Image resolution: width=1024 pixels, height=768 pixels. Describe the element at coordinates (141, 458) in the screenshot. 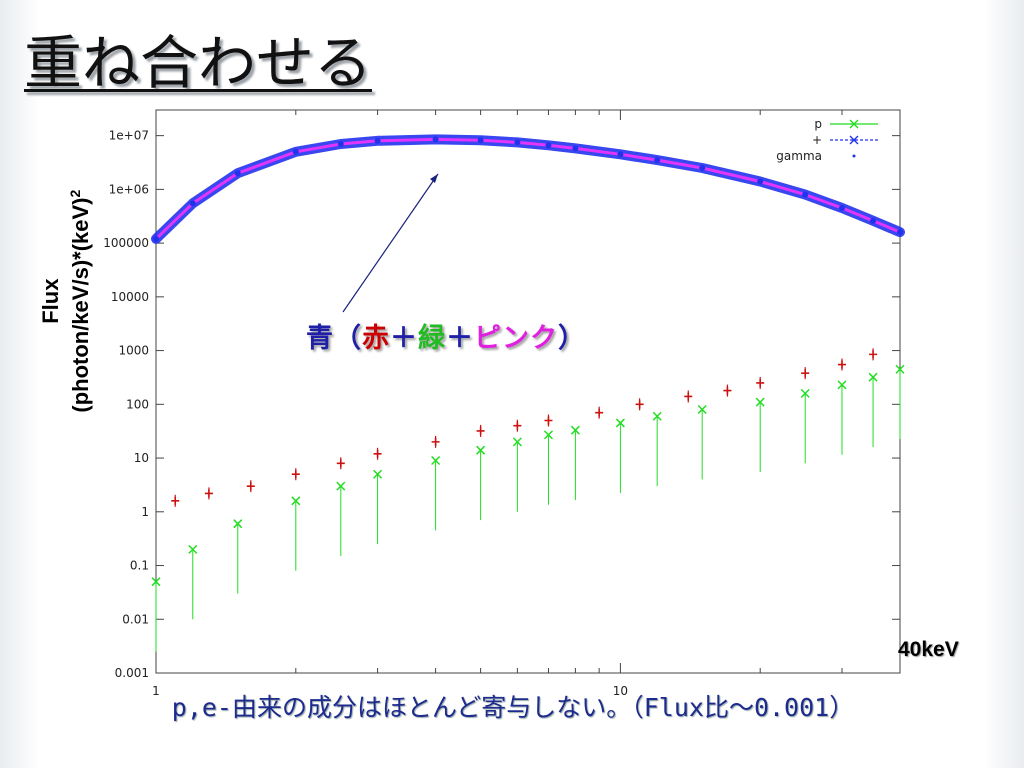

I see `y-tick-label: 10` at that location.